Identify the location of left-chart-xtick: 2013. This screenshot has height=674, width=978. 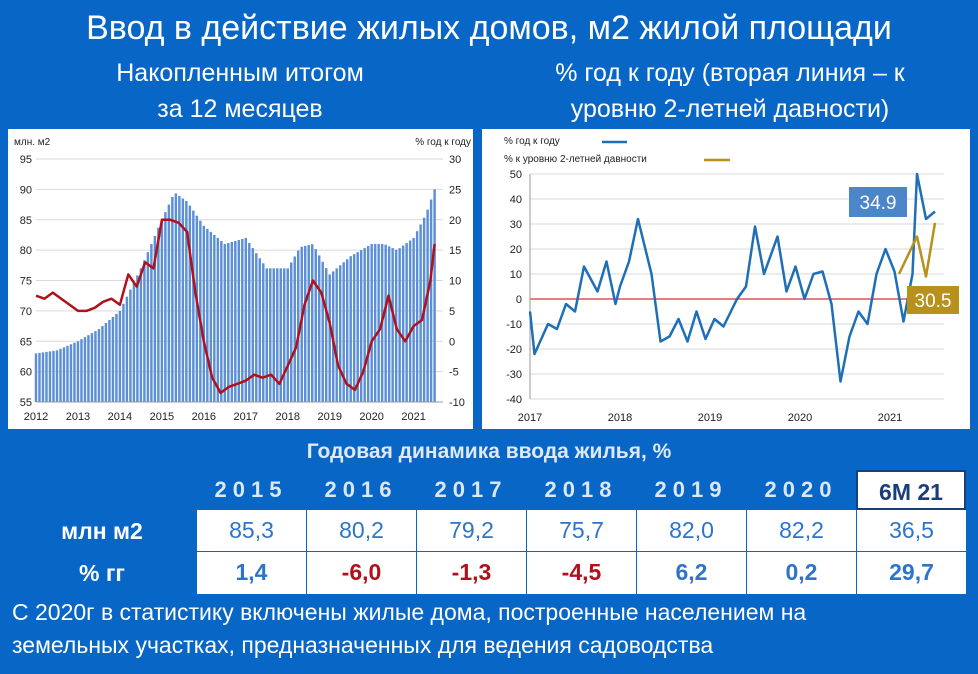
(78, 417).